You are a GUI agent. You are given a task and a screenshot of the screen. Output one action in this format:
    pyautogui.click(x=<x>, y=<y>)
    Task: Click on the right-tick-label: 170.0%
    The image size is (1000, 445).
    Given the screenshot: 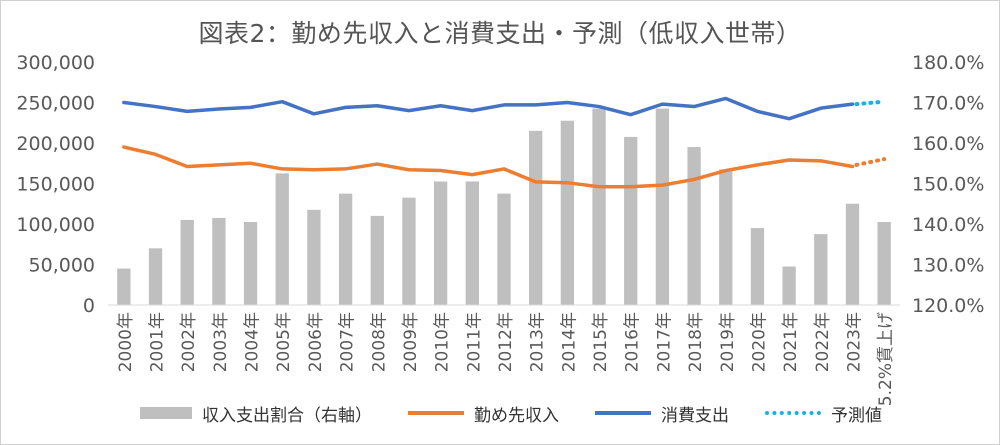 What is the action you would take?
    pyautogui.click(x=948, y=104)
    